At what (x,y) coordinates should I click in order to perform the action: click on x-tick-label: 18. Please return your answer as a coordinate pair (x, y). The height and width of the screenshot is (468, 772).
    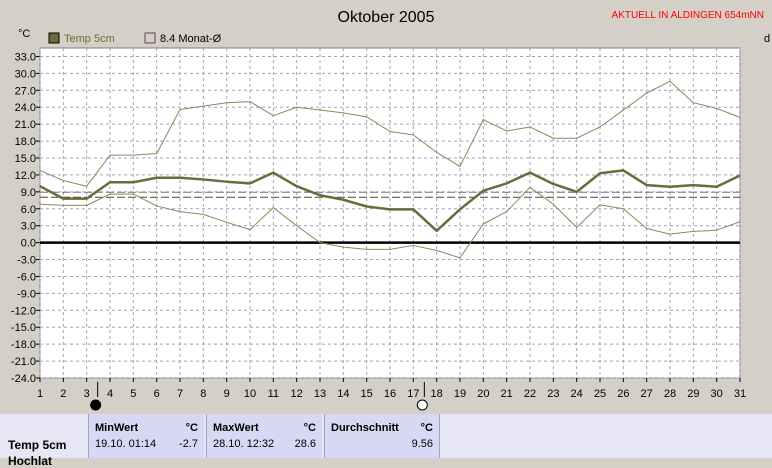
    Looking at the image, I should click on (437, 394).